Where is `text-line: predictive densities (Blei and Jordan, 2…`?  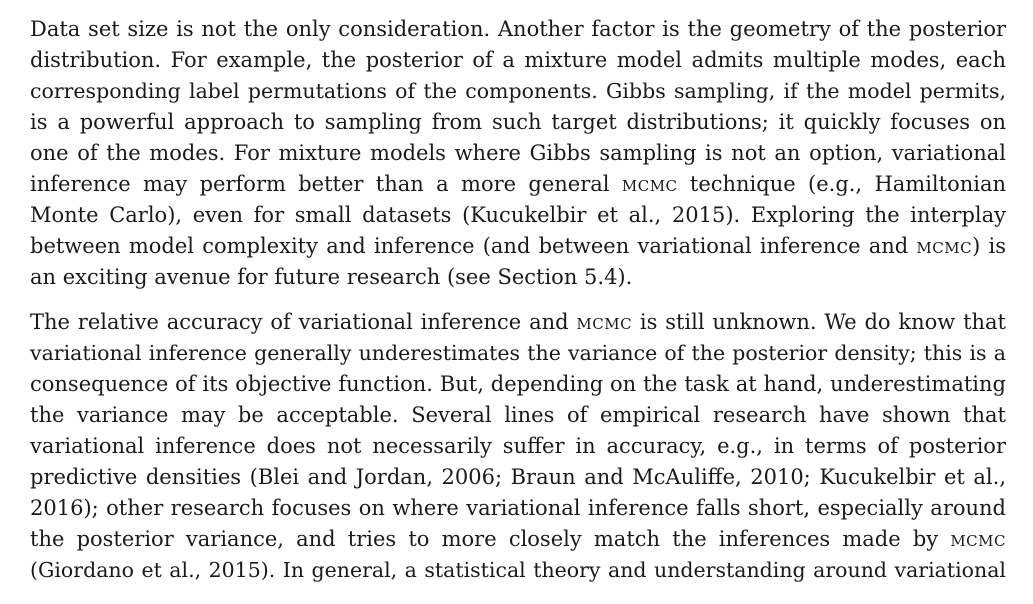 text-line: predictive densities (Blei and Jordan, 2… is located at coordinates (518, 477).